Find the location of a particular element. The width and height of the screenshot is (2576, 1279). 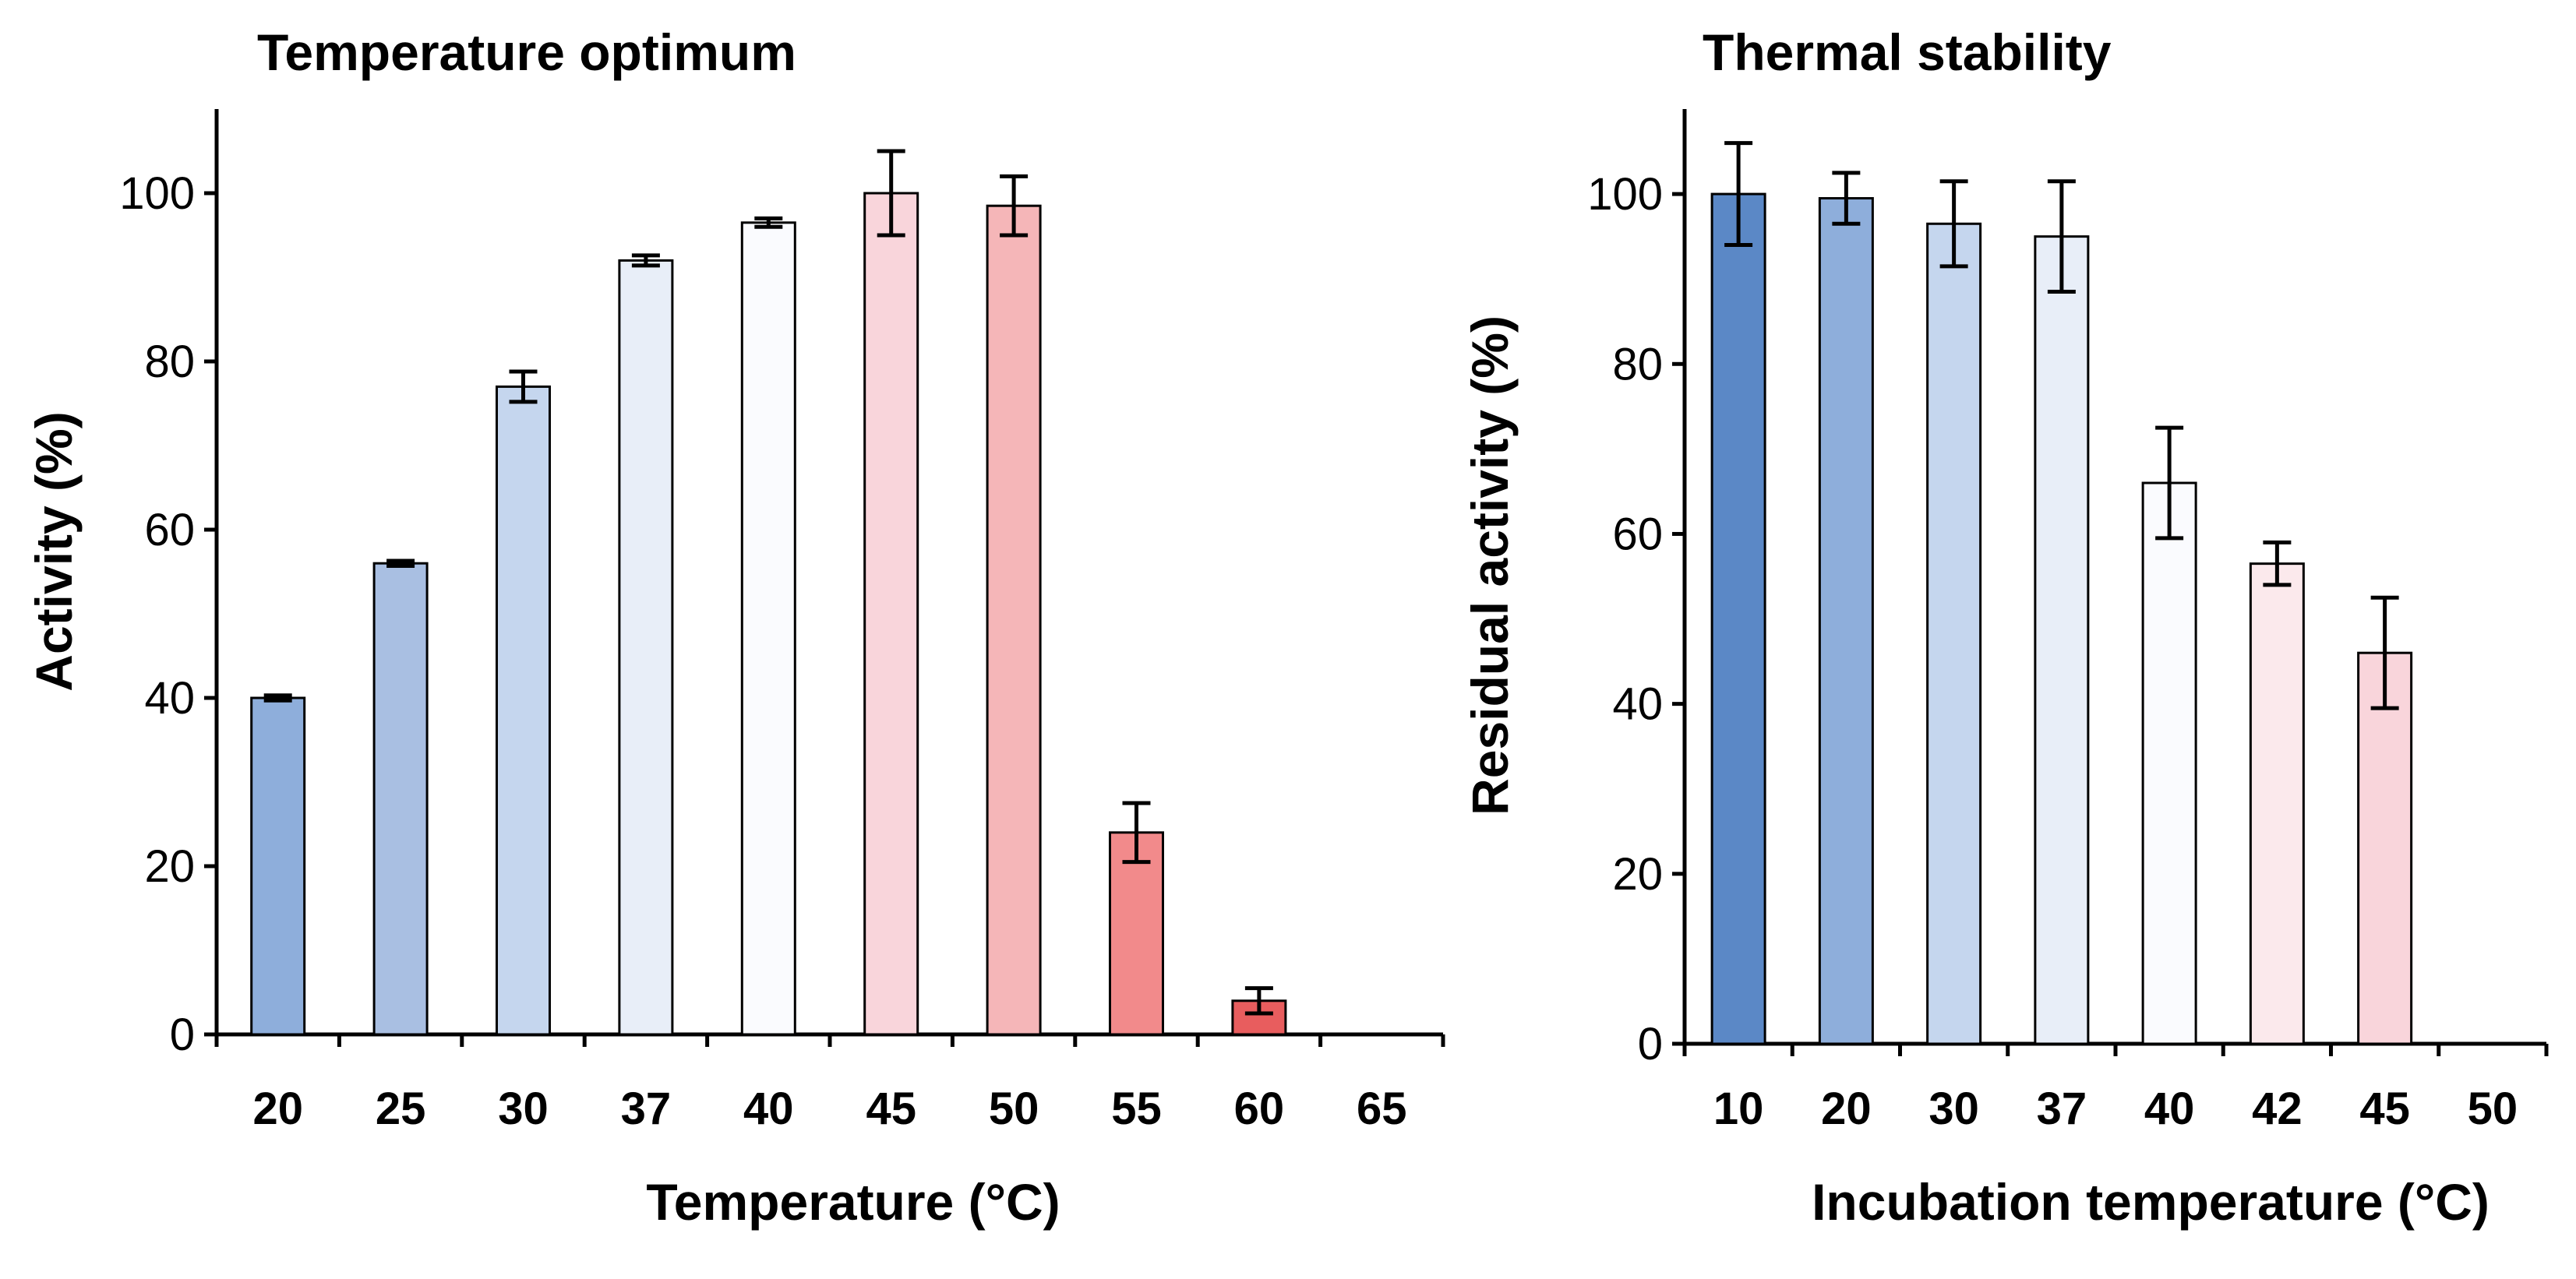

y-axis-label: Activity (%) is located at coordinates (54, 551).